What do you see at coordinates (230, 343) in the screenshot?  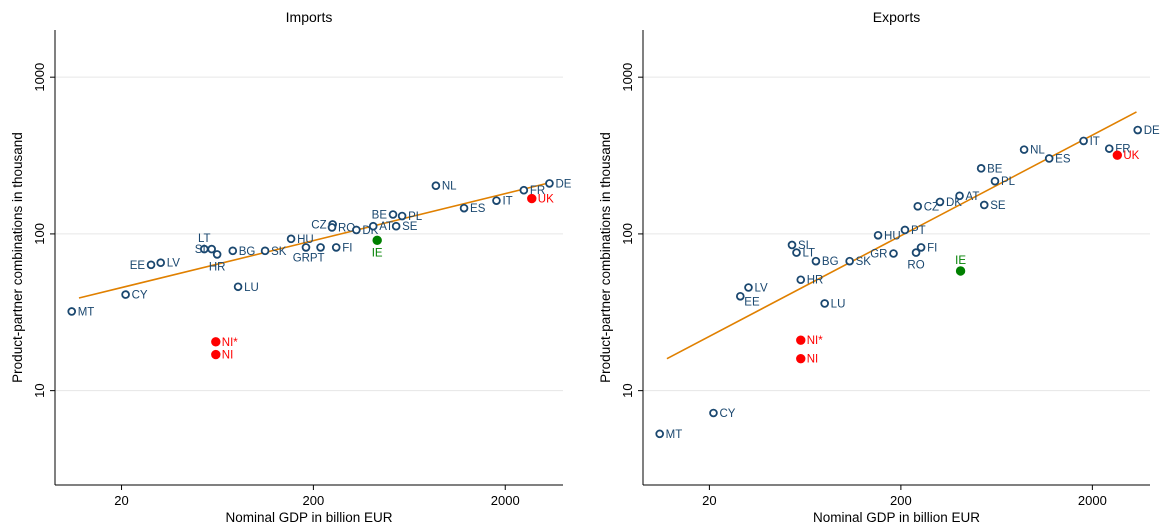 I see `point-label: NI*` at bounding box center [230, 343].